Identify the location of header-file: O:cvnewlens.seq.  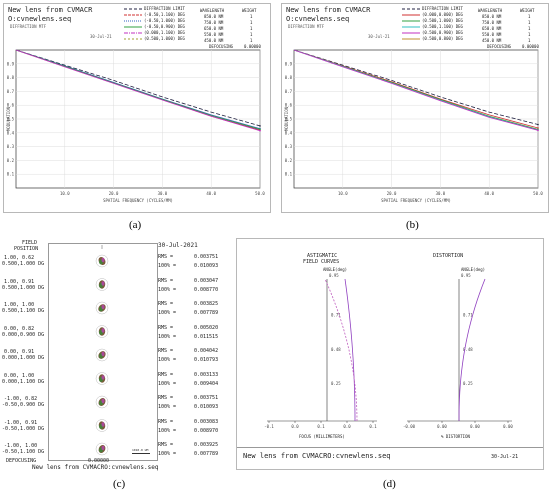
(318, 19).